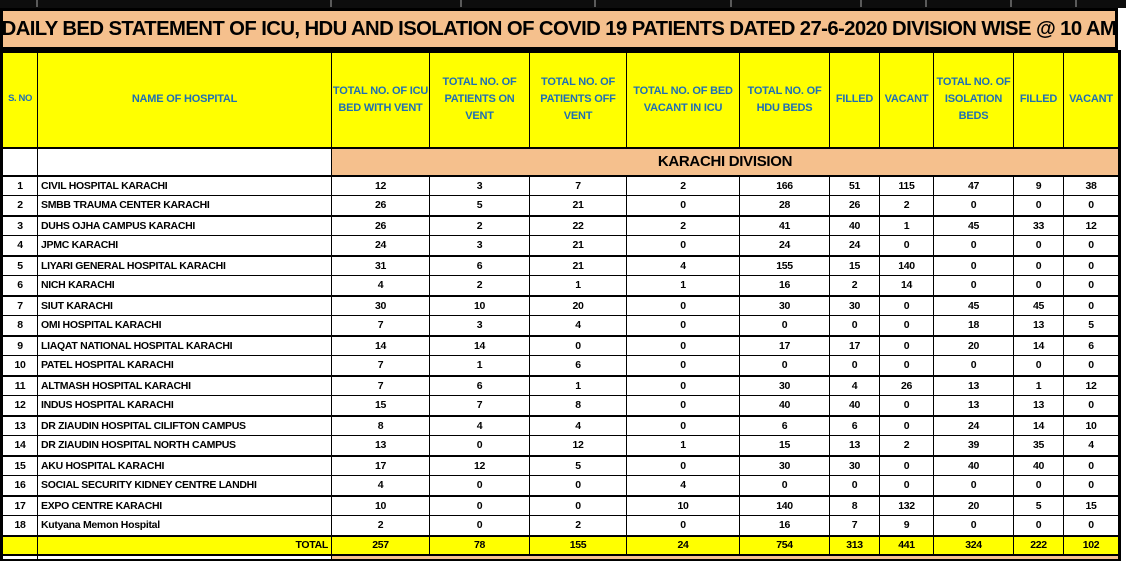 The height and width of the screenshot is (561, 1126). I want to click on col-header-hdu-beds: TOTAL NO. OF HDU BEDS, so click(784, 100).